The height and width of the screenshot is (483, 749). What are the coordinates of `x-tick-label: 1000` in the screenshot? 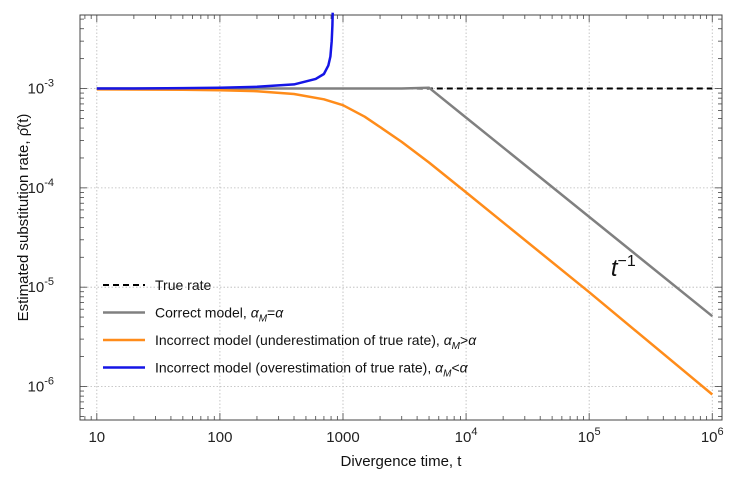 It's located at (342, 437).